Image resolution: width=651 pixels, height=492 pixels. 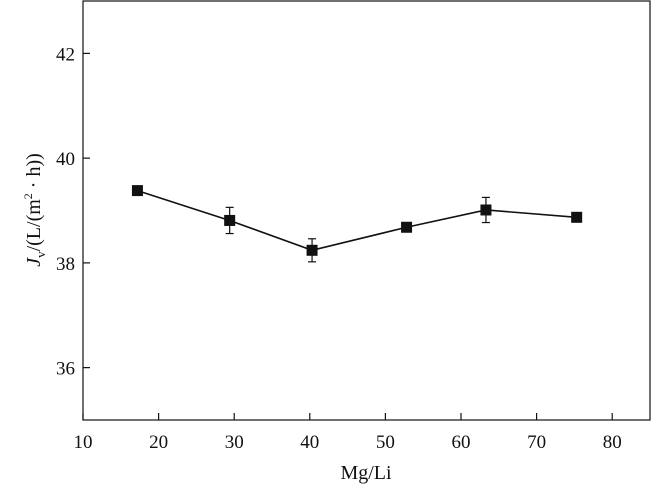 I want to click on x-tick-label: 50, so click(x=385, y=442).